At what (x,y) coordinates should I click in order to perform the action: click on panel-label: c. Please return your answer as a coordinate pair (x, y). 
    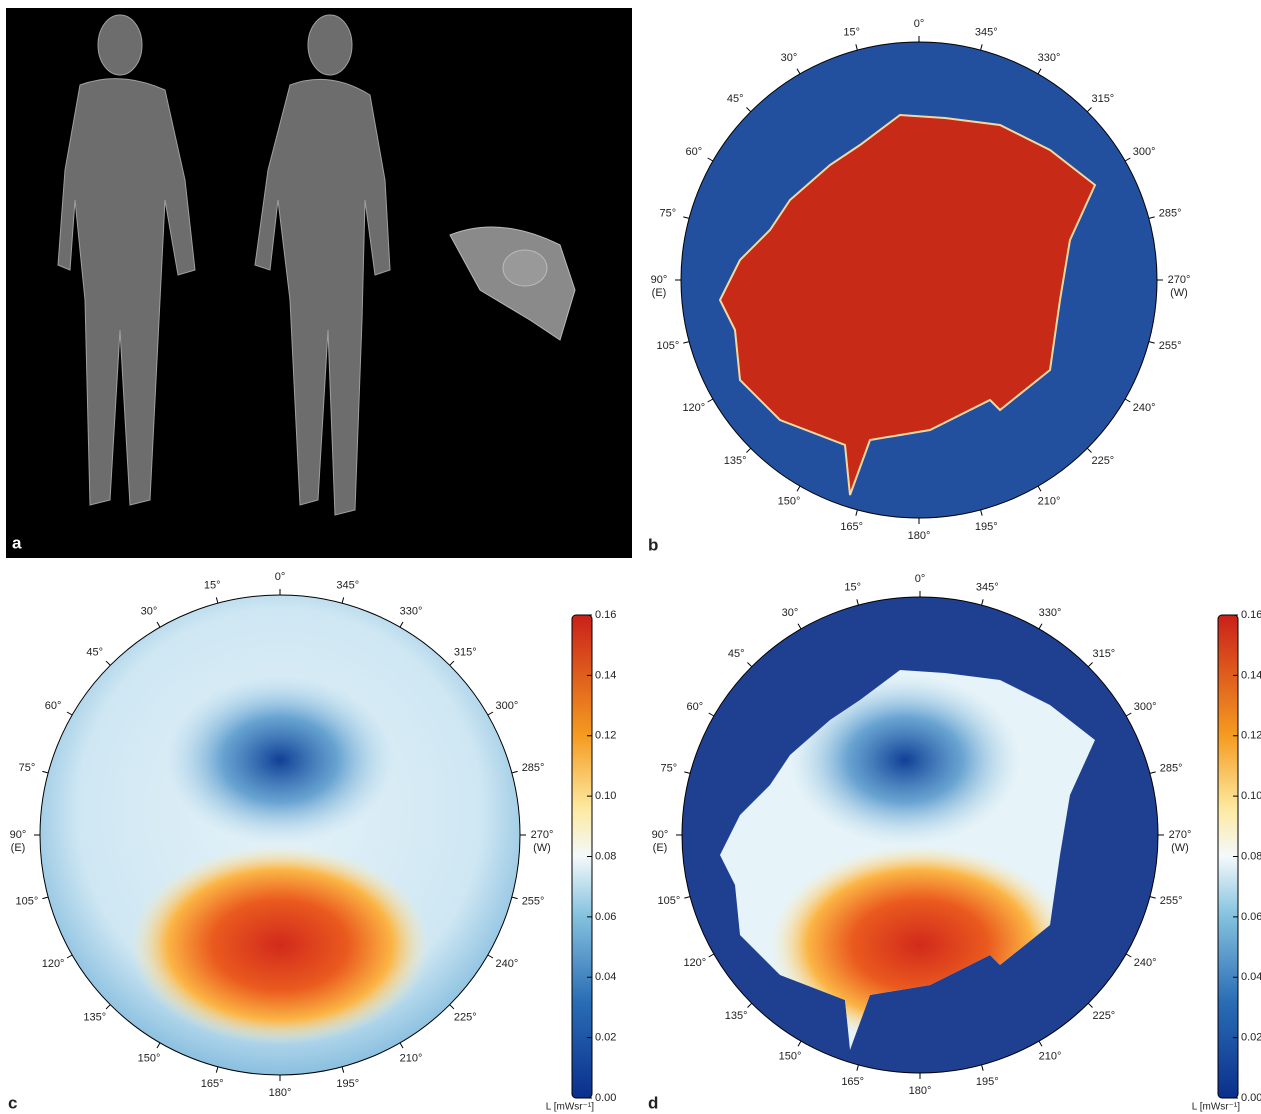
    Looking at the image, I should click on (12, 1102).